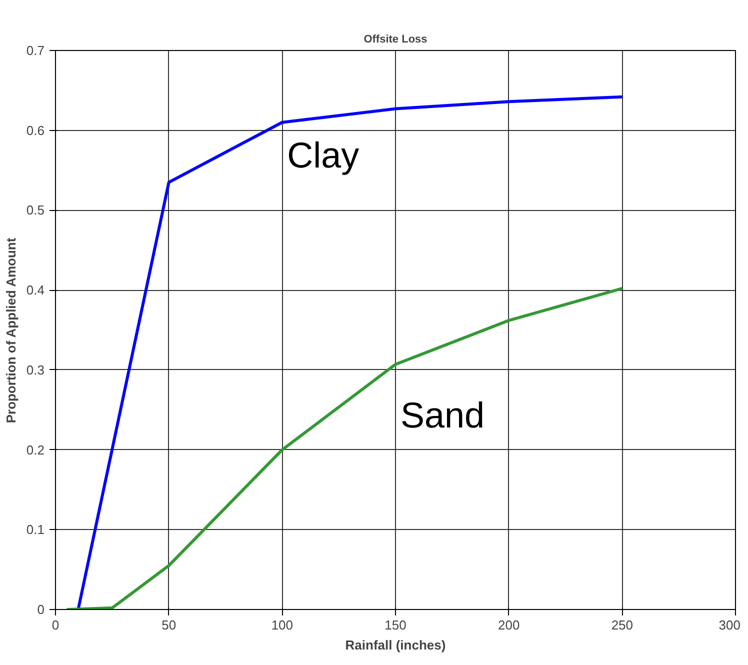 The image size is (748, 665). What do you see at coordinates (35, 290) in the screenshot?
I see `y-tick-label: 0.4` at bounding box center [35, 290].